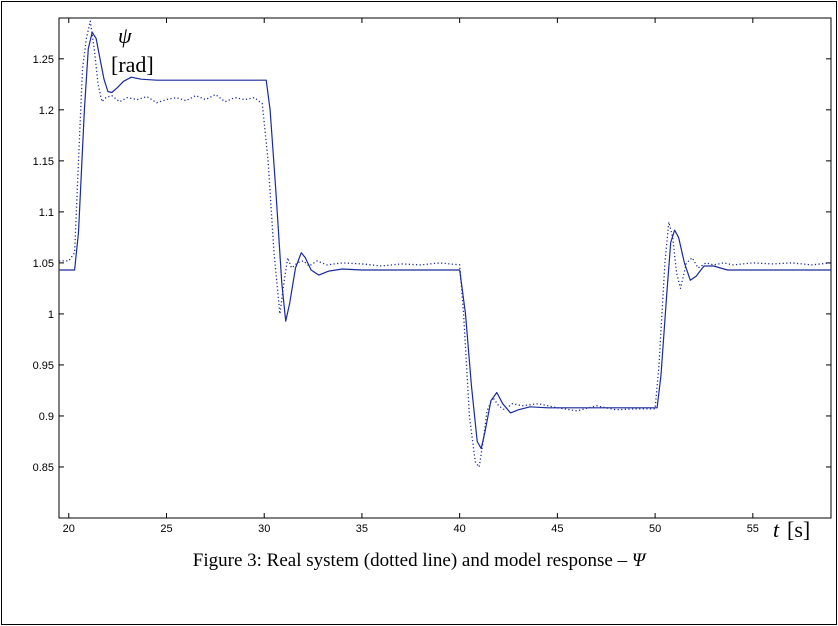 The height and width of the screenshot is (626, 838). I want to click on x-axis-variable: t, so click(776, 528).